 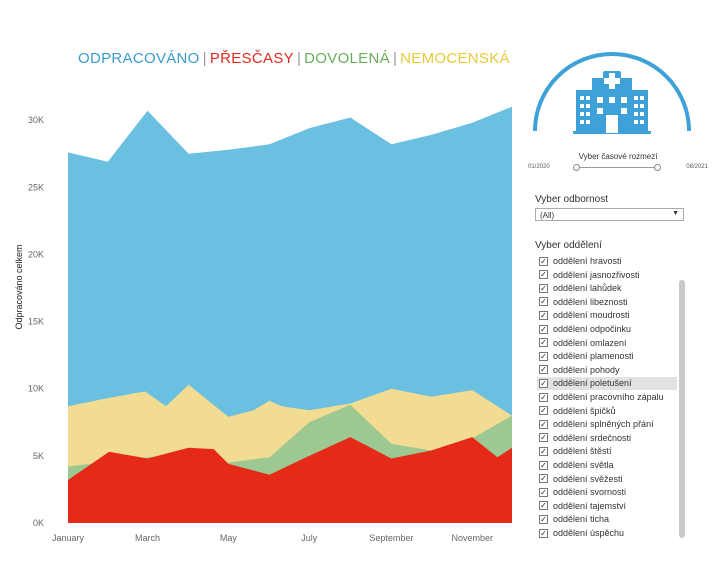 I want to click on department-item: ✓ oddělení odpočinku, so click(x=607, y=329).